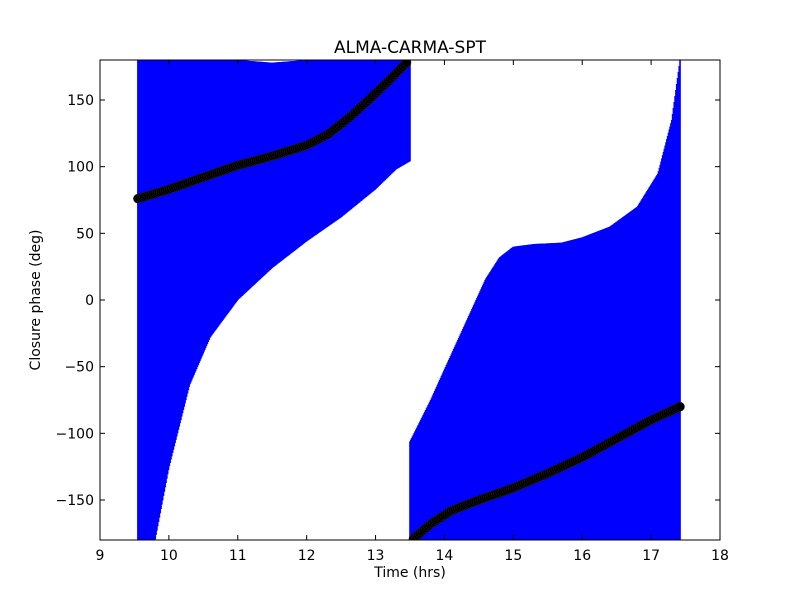 The height and width of the screenshot is (600, 800). What do you see at coordinates (582, 556) in the screenshot?
I see `x-tick-label: 16` at bounding box center [582, 556].